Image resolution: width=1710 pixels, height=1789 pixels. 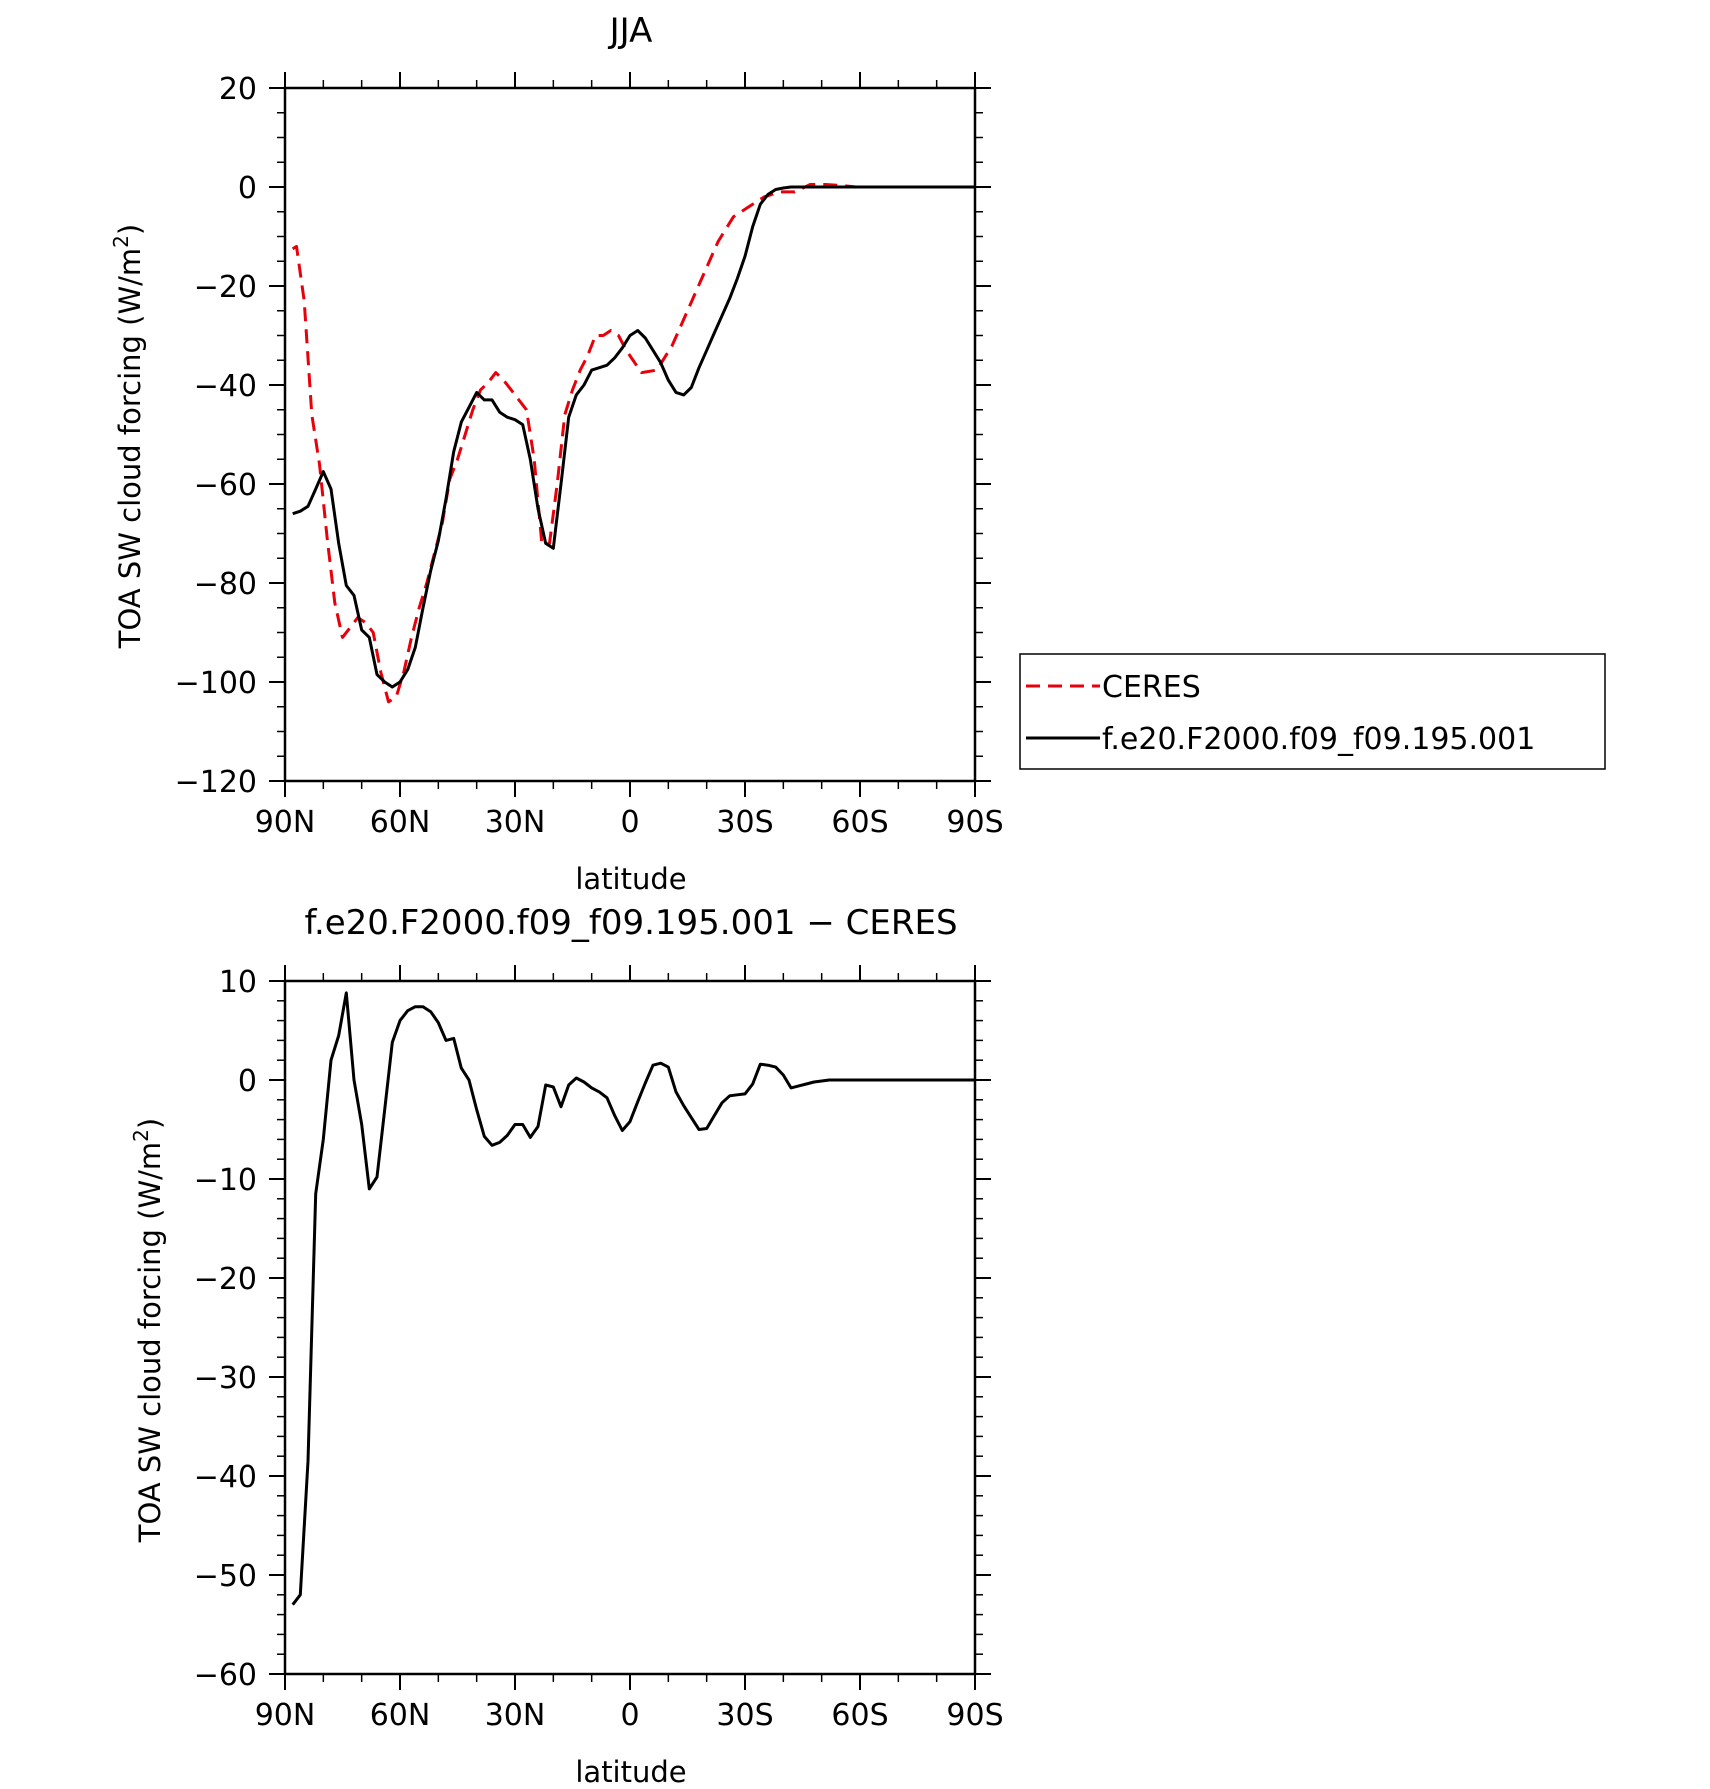 What do you see at coordinates (1151, 687) in the screenshot?
I see `legend-label-ceres: CERES` at bounding box center [1151, 687].